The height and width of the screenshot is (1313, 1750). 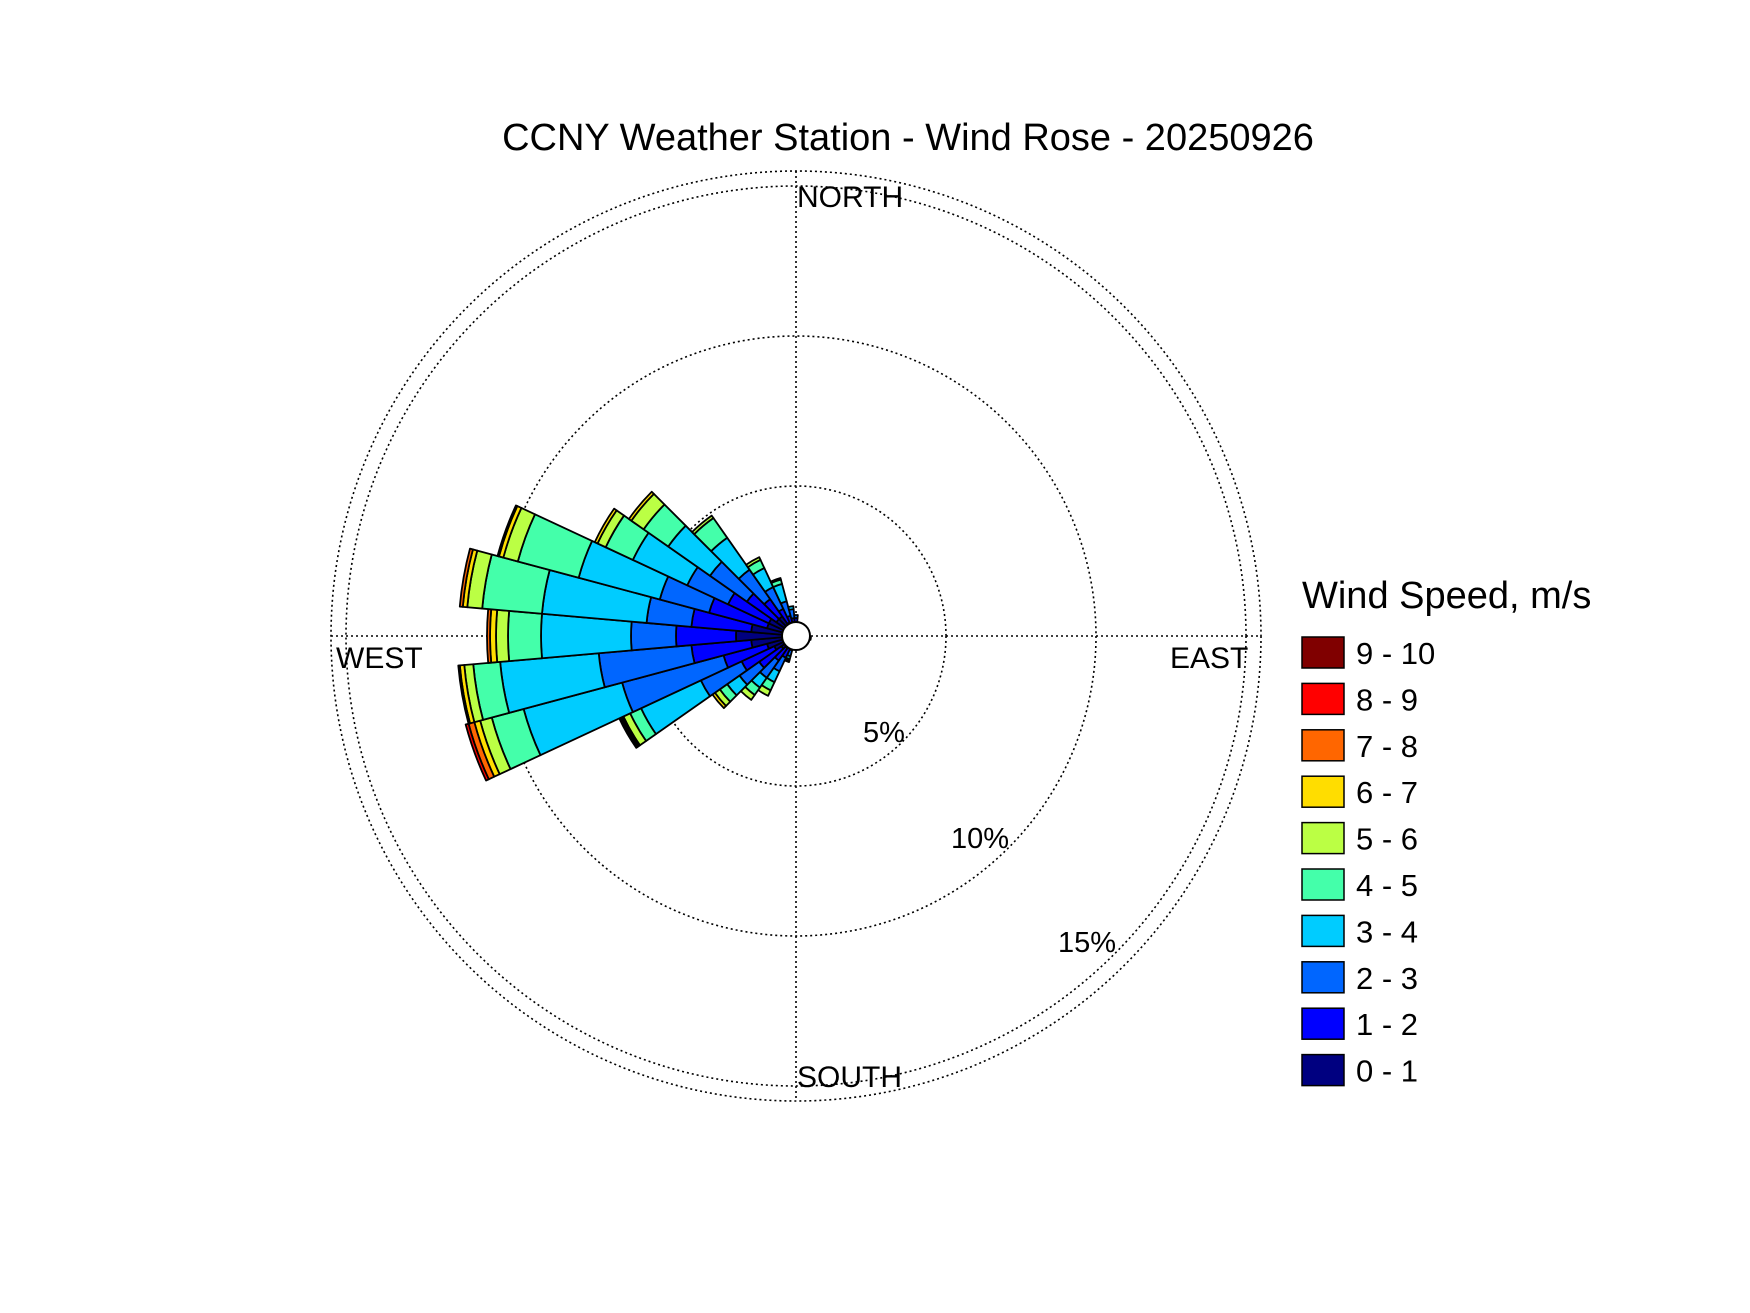 I want to click on legend-label-6: 6 - 7, so click(x=1387, y=792).